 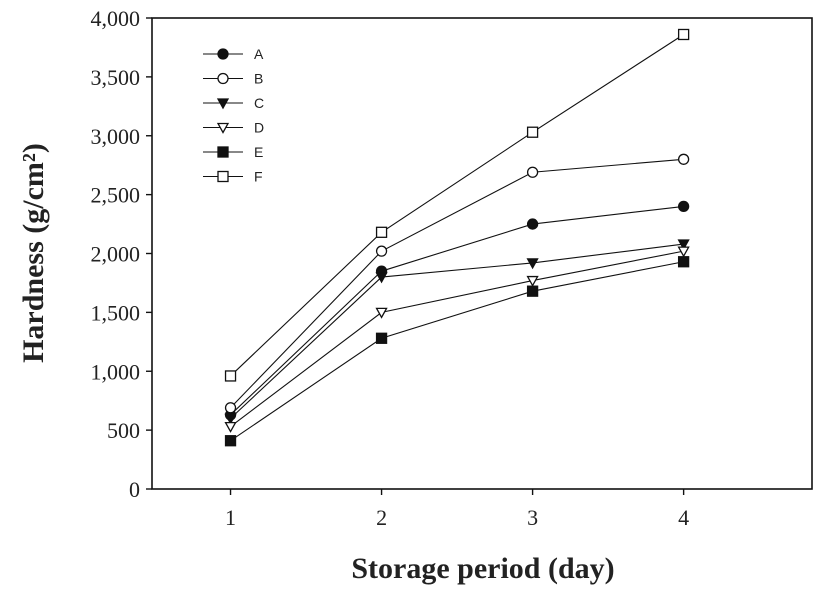 I want to click on y-axis-title: Hardness (g/cm²), so click(x=33, y=253).